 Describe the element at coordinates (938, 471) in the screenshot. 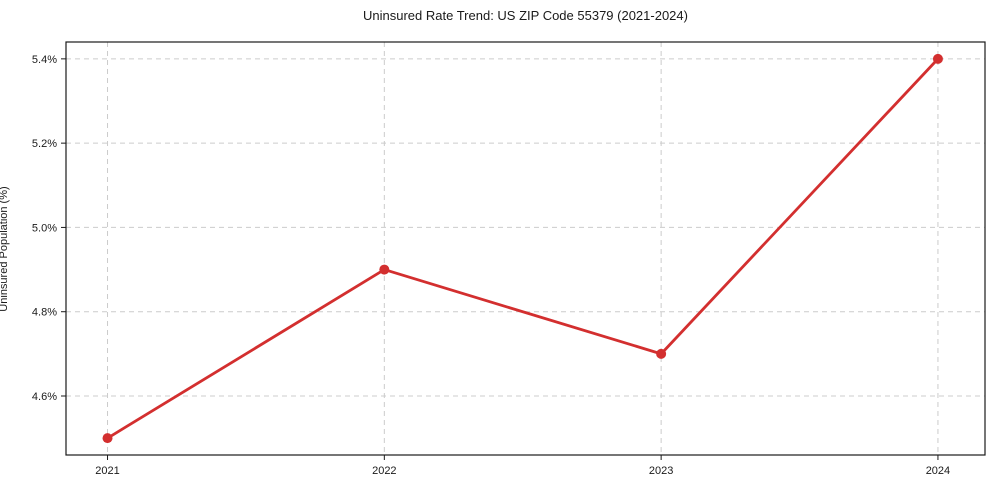

I see `x-tick-label: 2024` at that location.